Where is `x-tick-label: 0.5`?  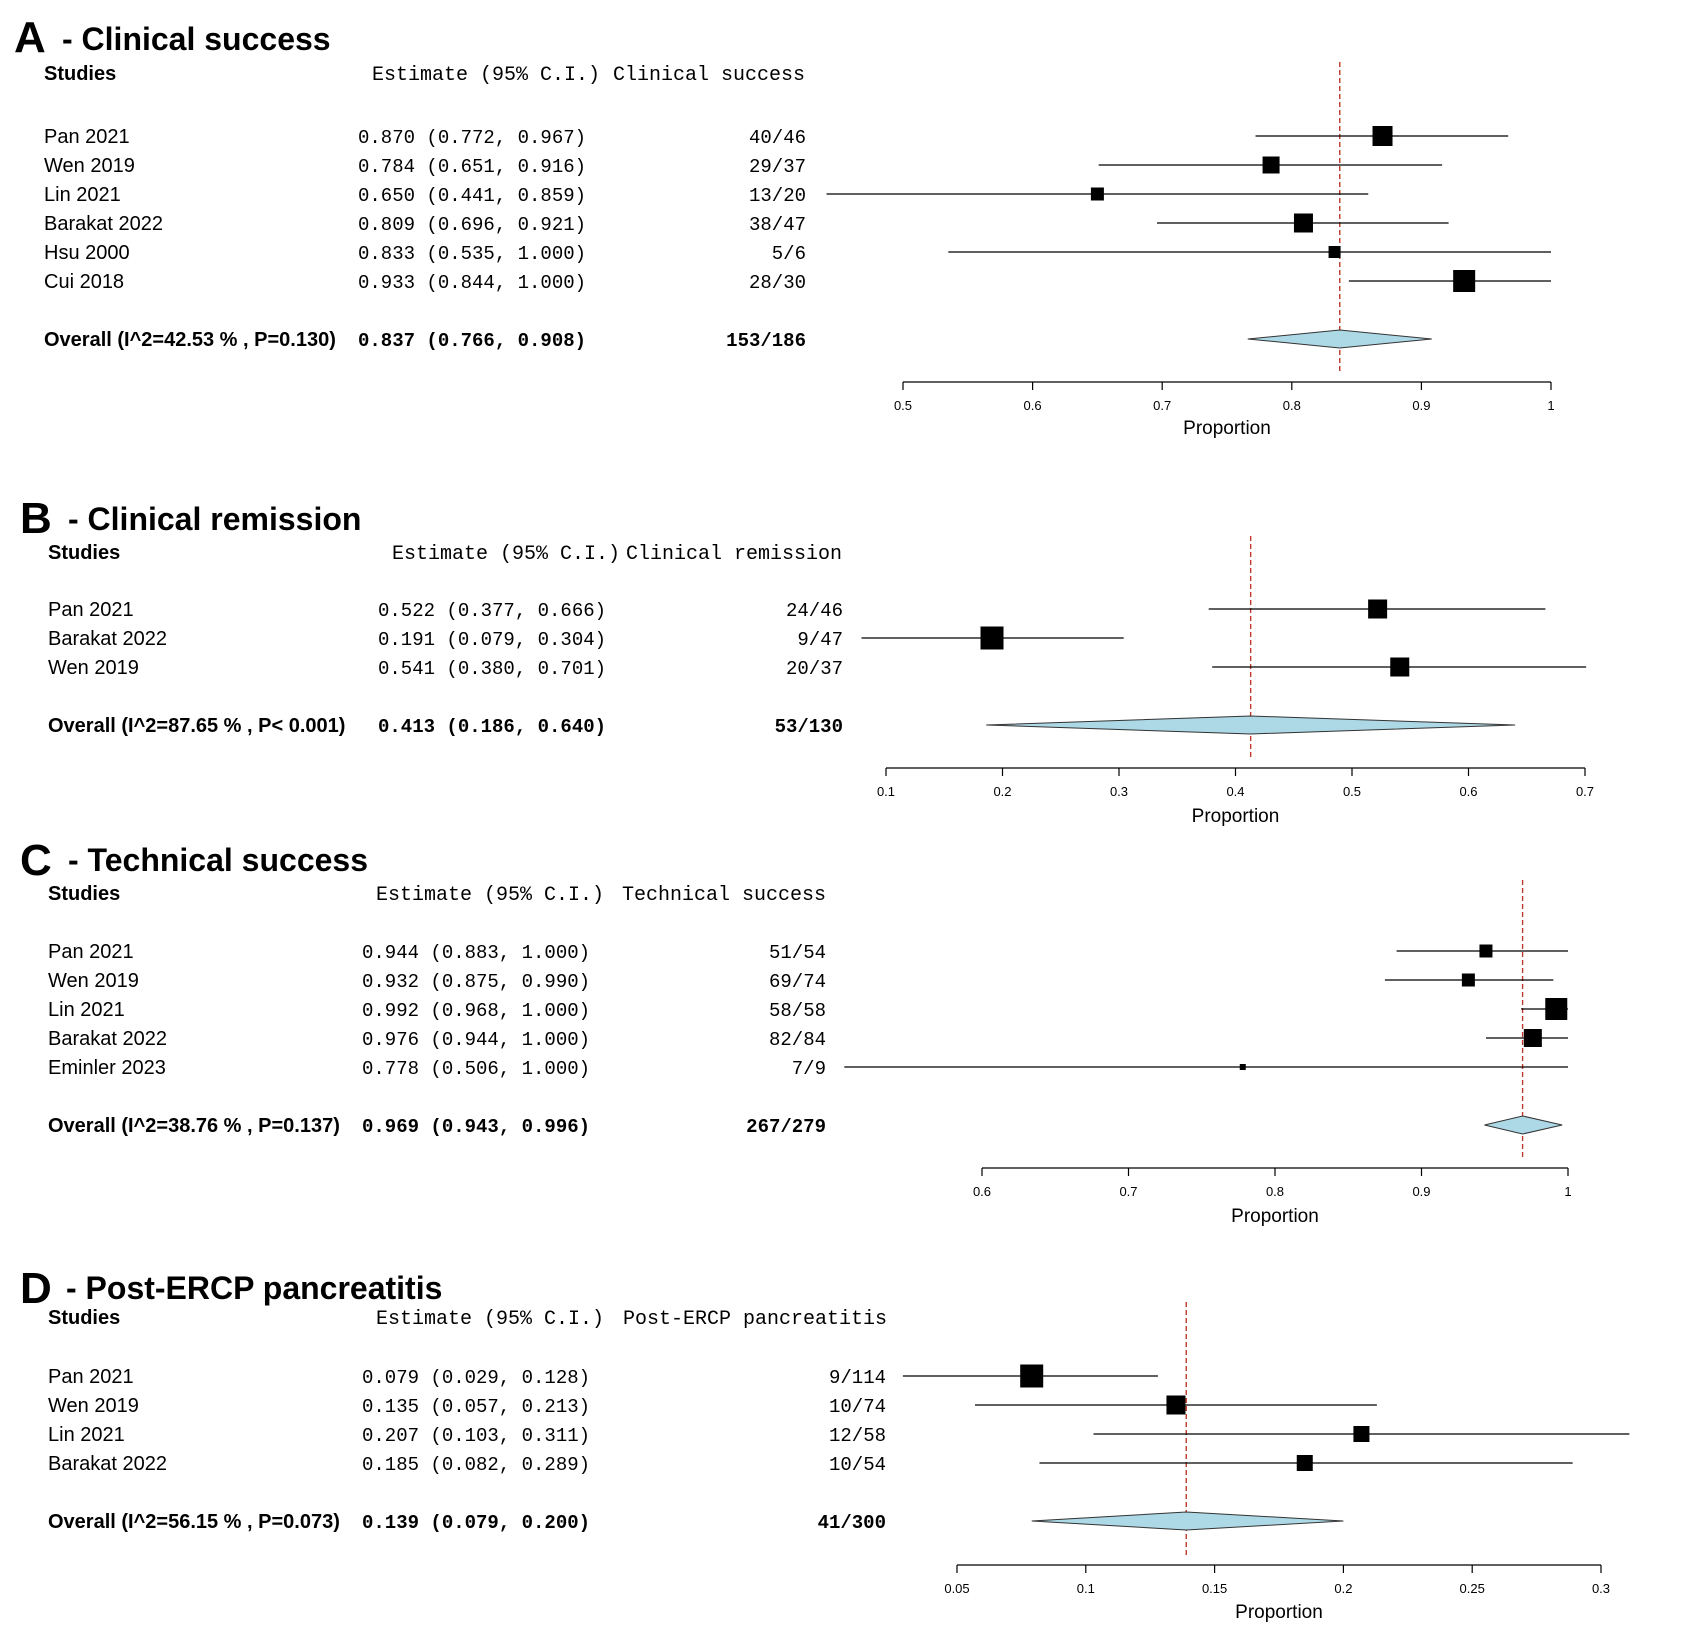
x-tick-label: 0.5 is located at coordinates (903, 405).